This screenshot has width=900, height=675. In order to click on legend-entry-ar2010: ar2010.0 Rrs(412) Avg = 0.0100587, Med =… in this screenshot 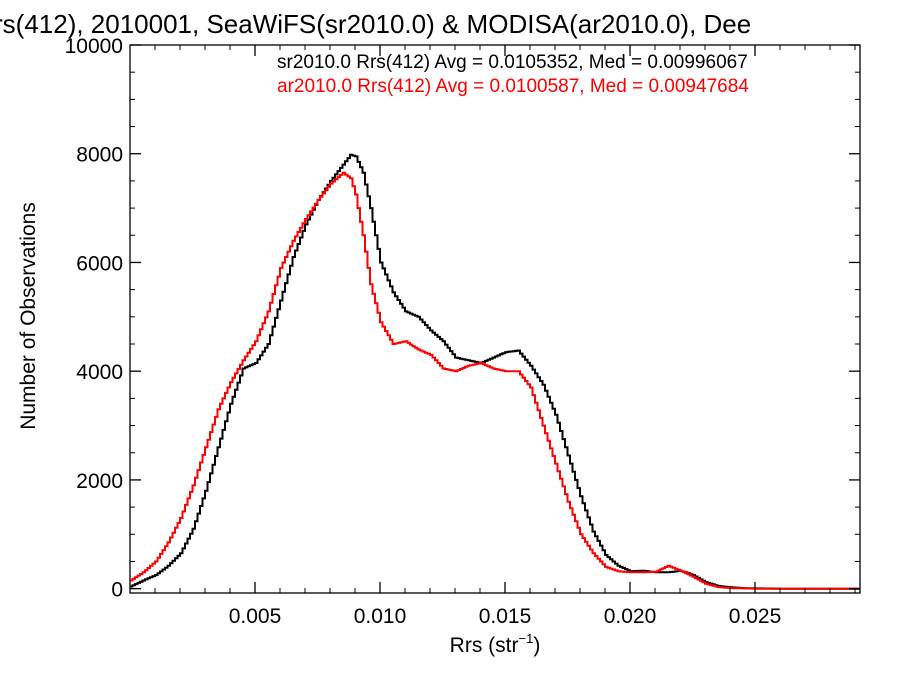, I will do `click(513, 86)`.